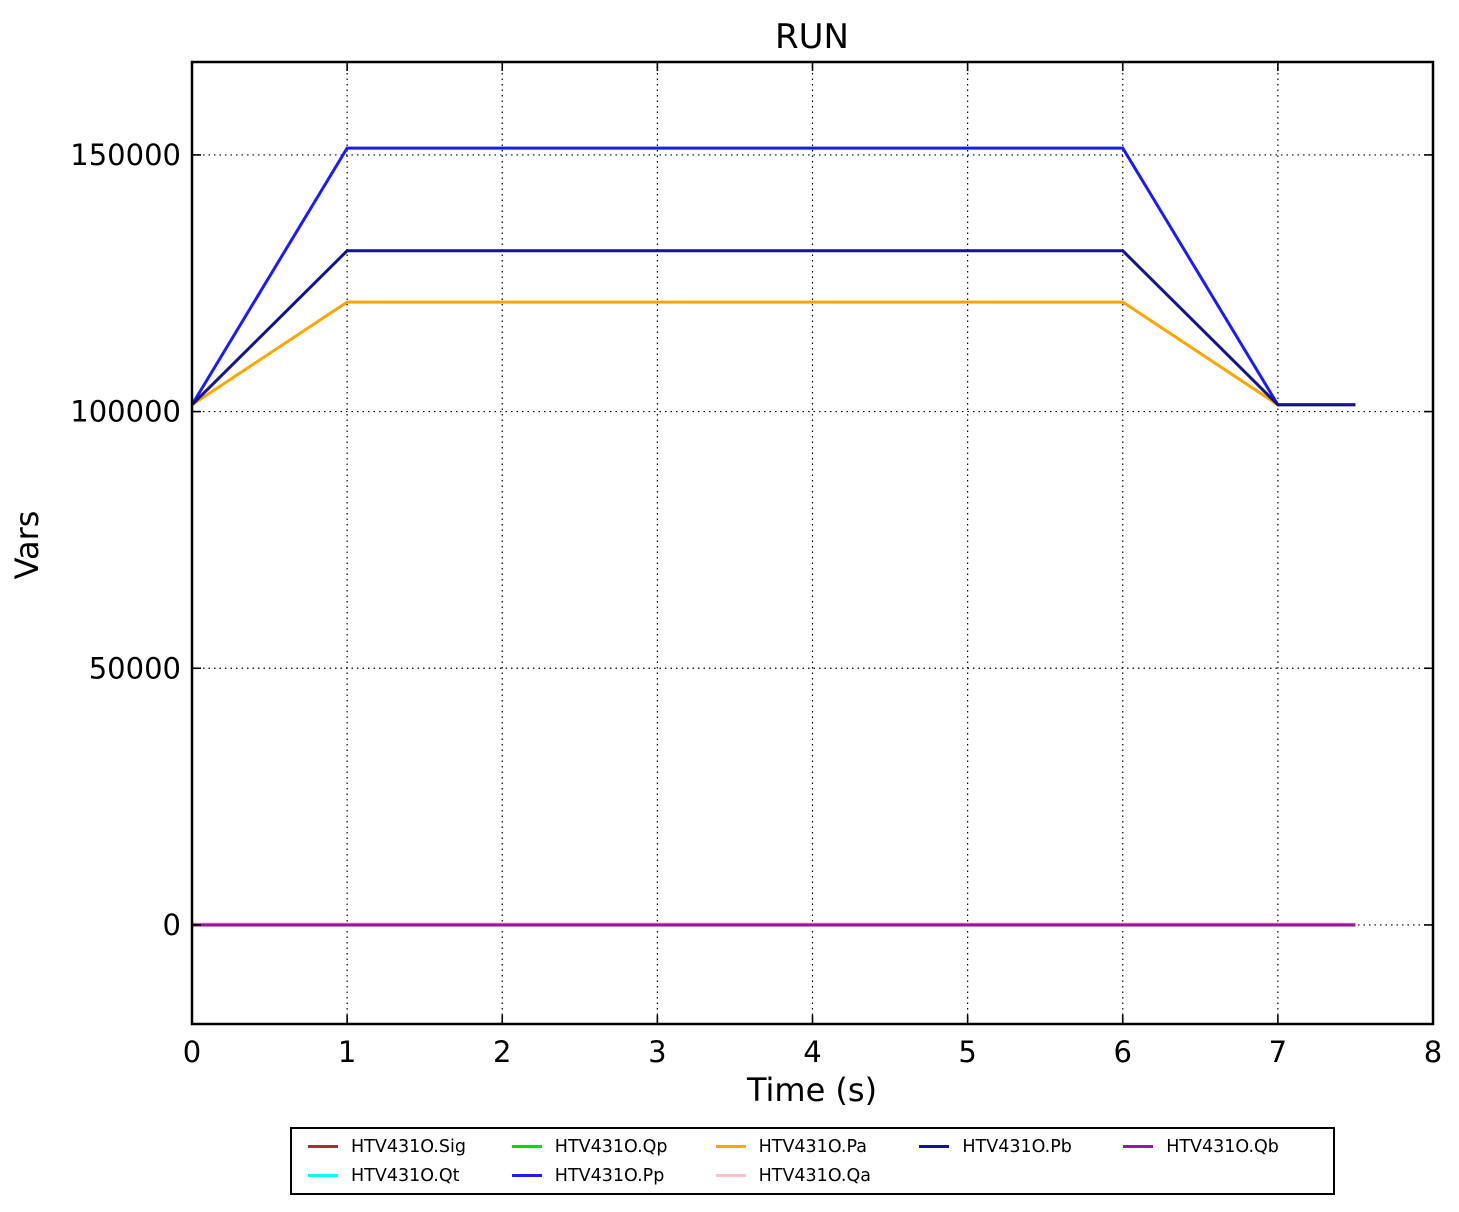 This screenshot has height=1212, width=1459. Describe the element at coordinates (502, 1052) in the screenshot. I see `x-tick-label: 2` at that location.